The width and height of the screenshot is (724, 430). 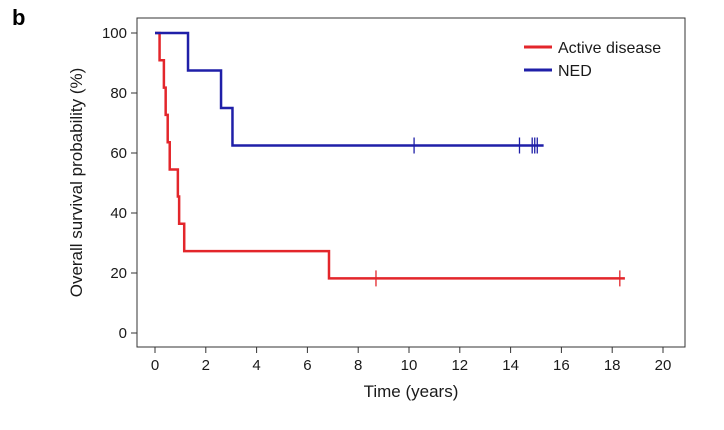 What do you see at coordinates (118, 153) in the screenshot?
I see `y-tick-label: 60` at bounding box center [118, 153].